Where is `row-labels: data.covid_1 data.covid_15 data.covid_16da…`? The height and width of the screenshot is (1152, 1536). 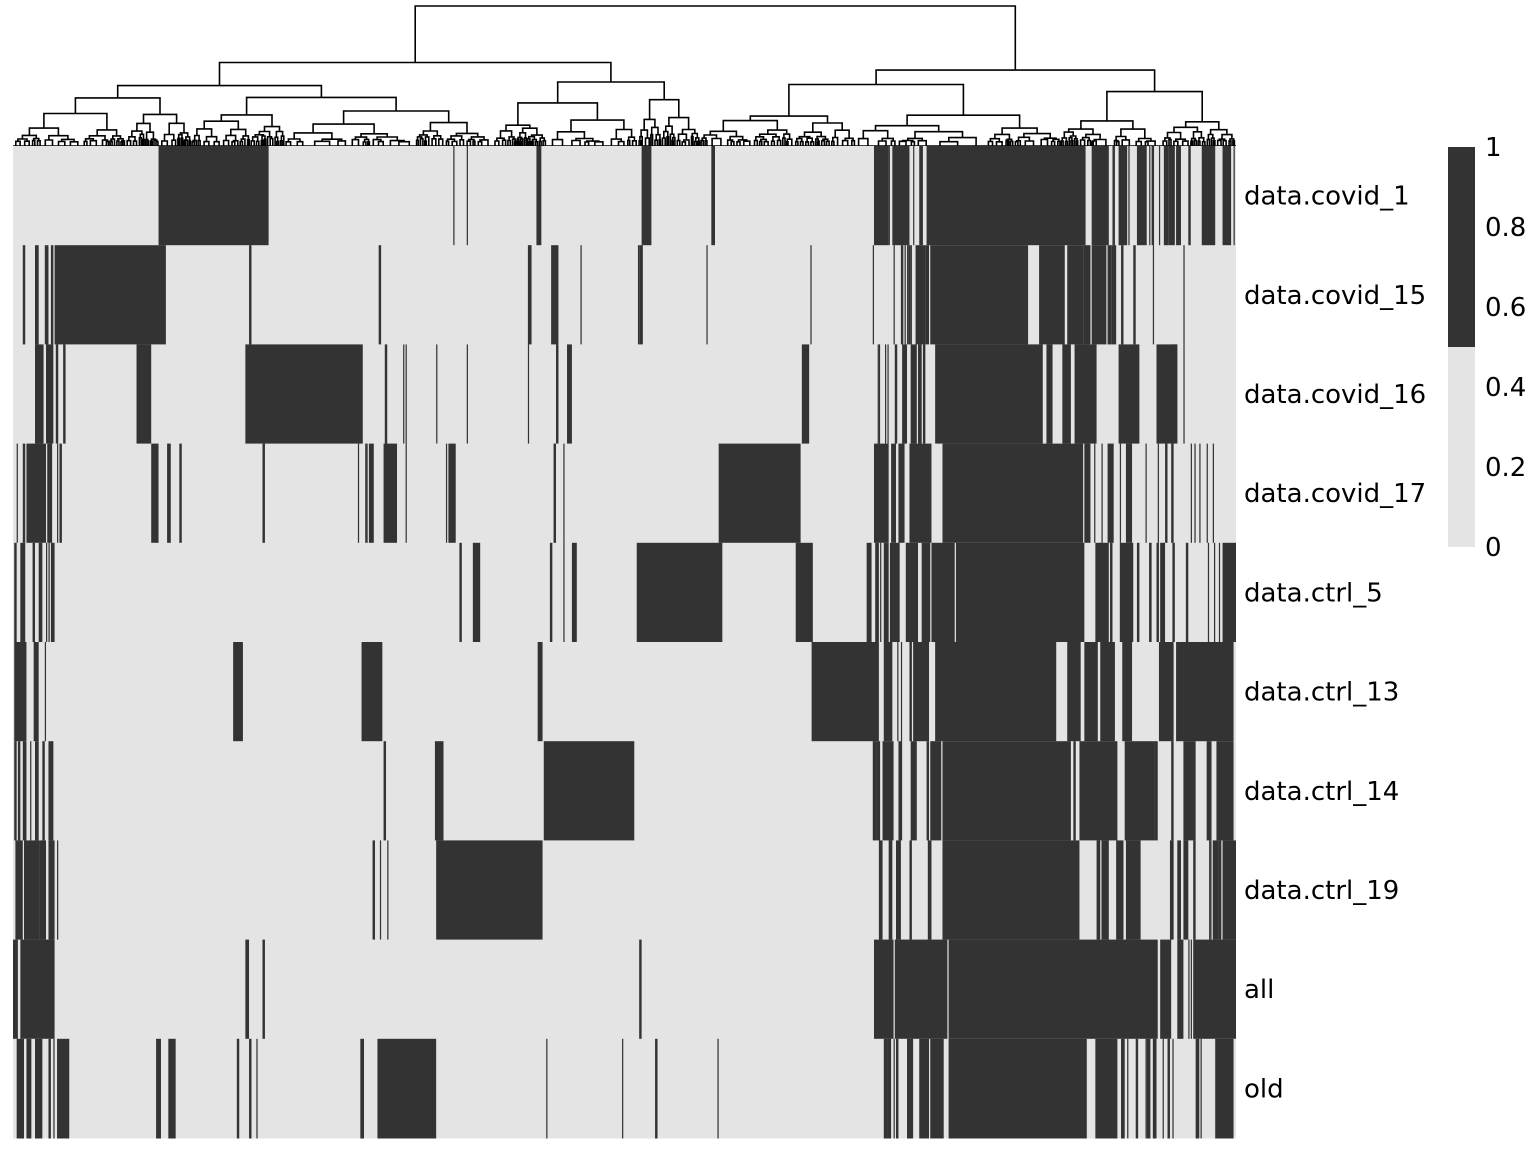 row-labels: data.covid_1 data.covid_15 data.covid_16da… is located at coordinates (1335, 643).